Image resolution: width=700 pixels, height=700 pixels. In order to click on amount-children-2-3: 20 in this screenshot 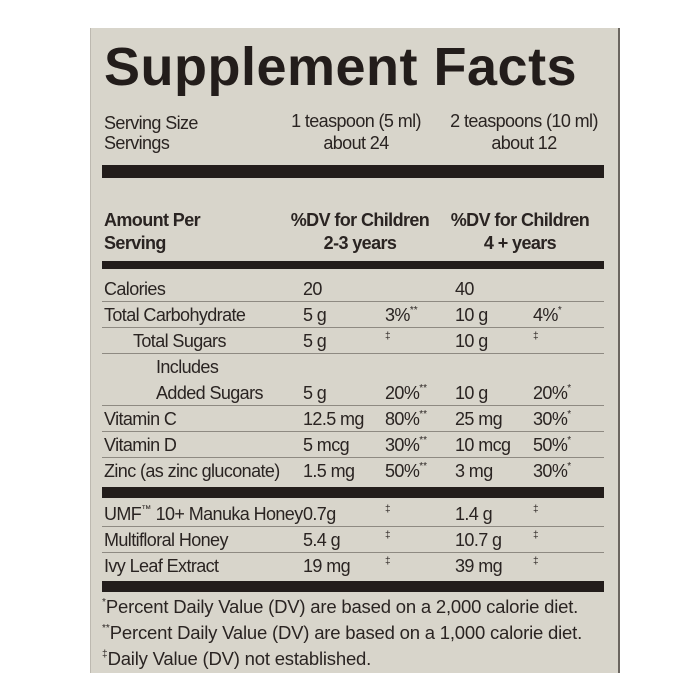, I will do `click(312, 289)`.